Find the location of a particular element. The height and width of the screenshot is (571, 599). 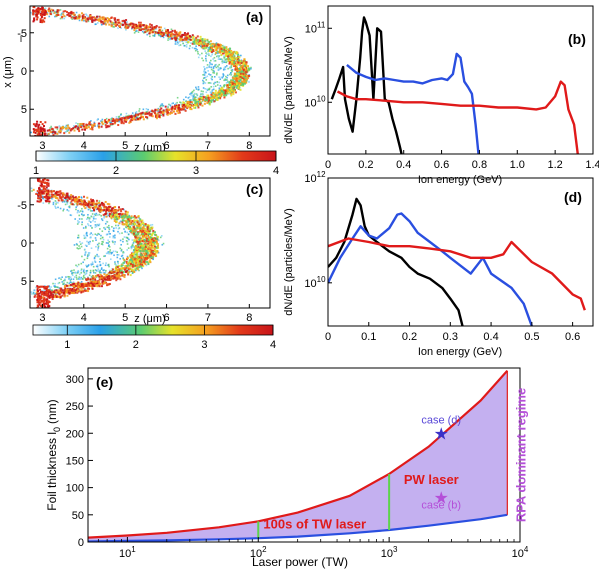

x-tick-label: 8 is located at coordinates (249, 146).